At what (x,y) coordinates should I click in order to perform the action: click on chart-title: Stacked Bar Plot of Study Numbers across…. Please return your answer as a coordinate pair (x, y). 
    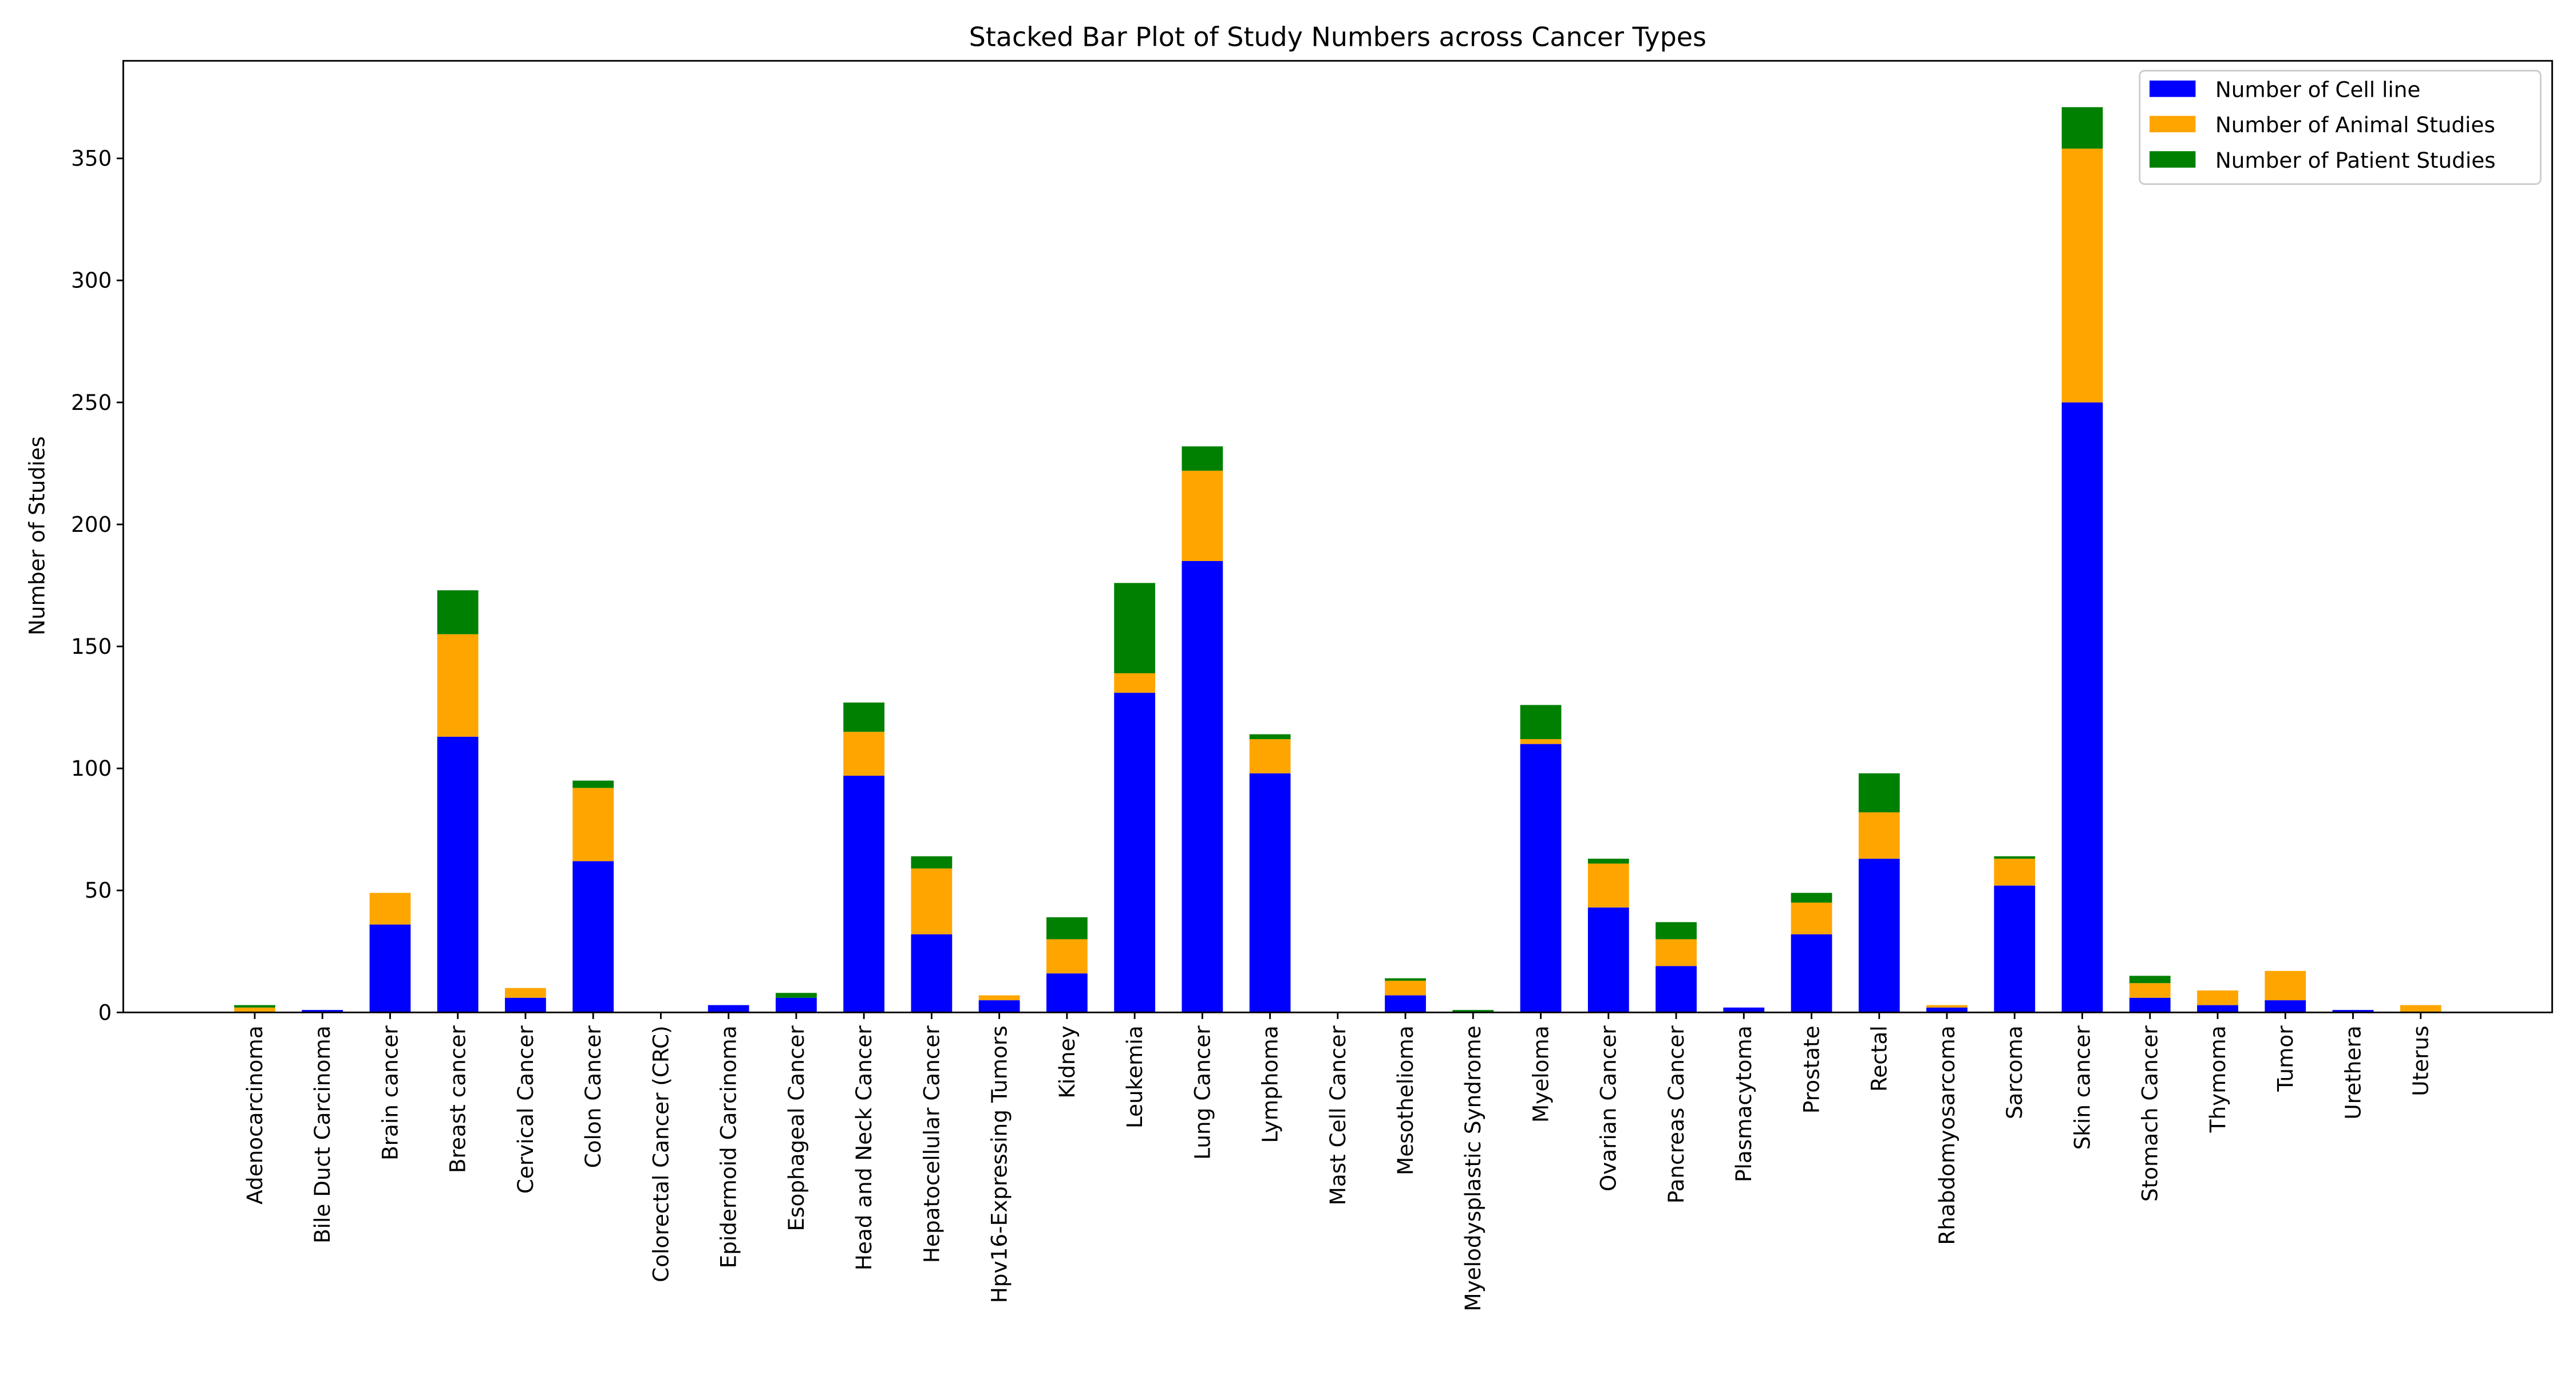
    Looking at the image, I should click on (1337, 37).